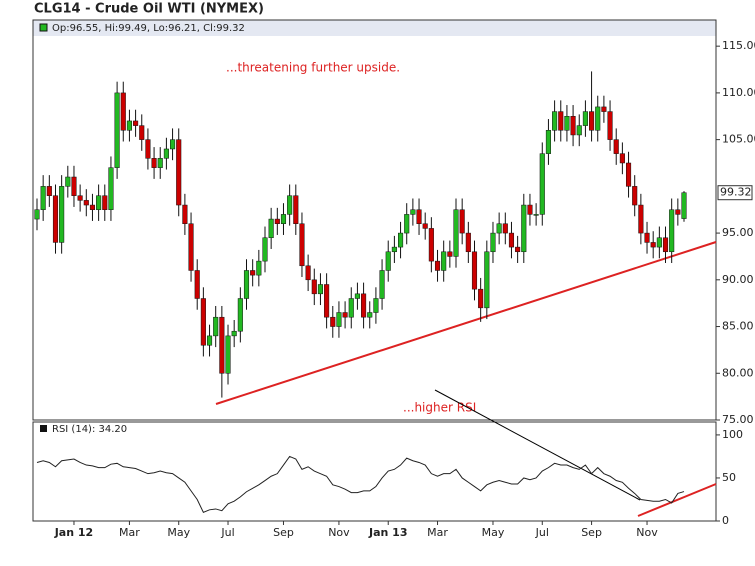  Describe the element at coordinates (738, 139) in the screenshot. I see `y-tick-label: 105.00` at that location.